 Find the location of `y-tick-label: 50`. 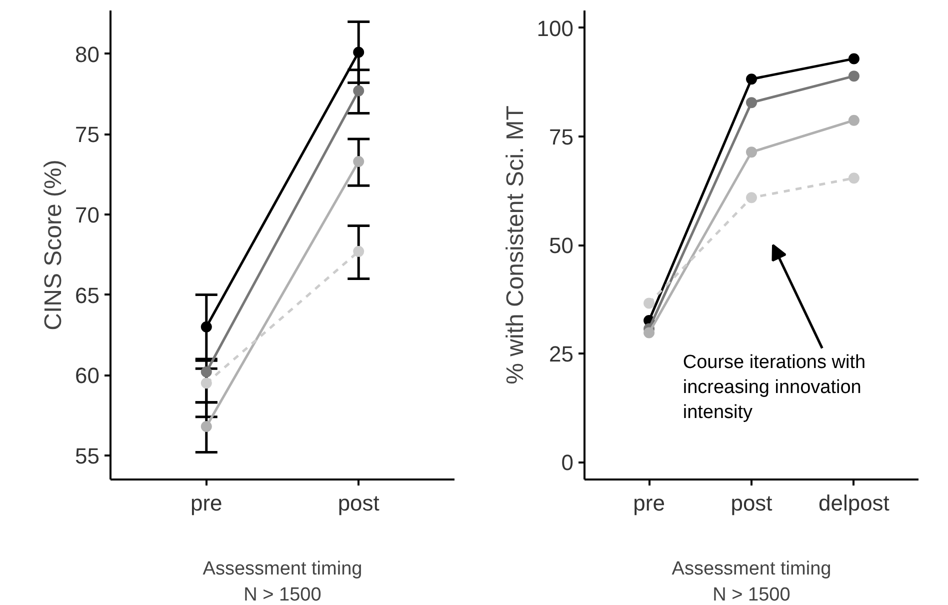

y-tick-label: 50 is located at coordinates (561, 245).